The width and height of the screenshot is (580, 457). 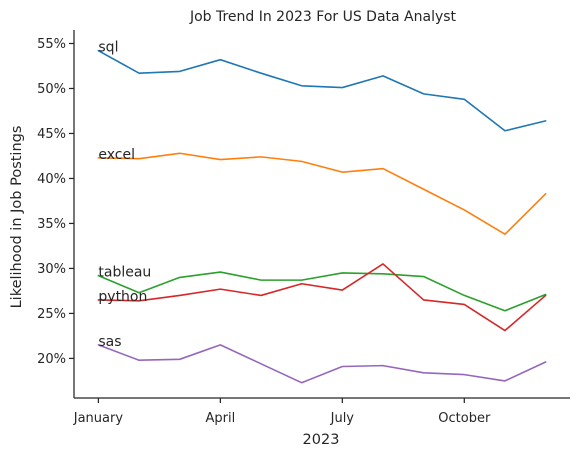 I want to click on series-line-tableau, so click(x=322, y=291).